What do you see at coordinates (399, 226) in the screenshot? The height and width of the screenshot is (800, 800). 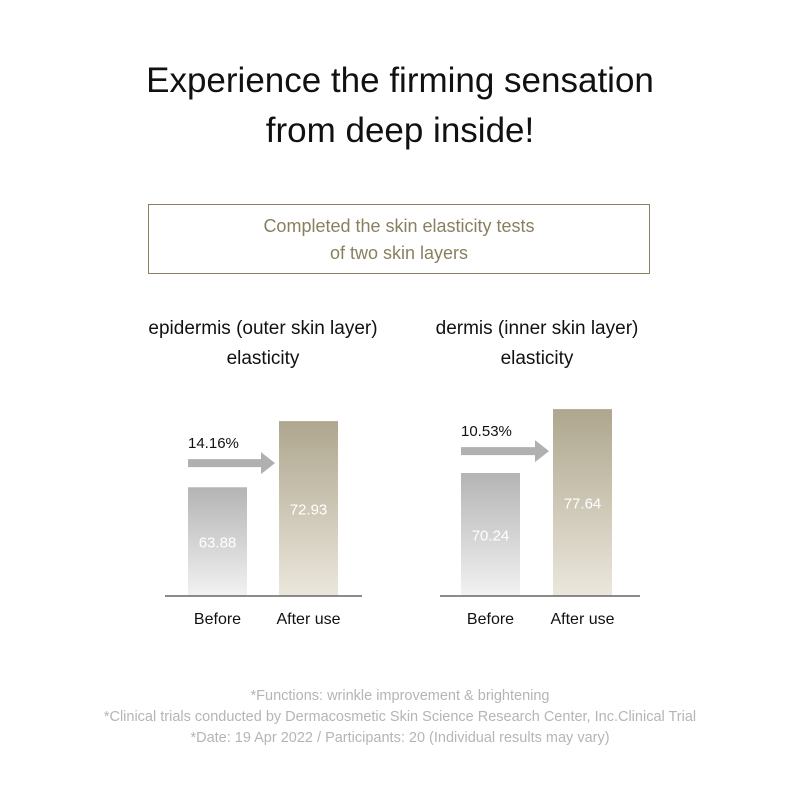 I see `box-line-1: Completed the skin elasticity tests` at bounding box center [399, 226].